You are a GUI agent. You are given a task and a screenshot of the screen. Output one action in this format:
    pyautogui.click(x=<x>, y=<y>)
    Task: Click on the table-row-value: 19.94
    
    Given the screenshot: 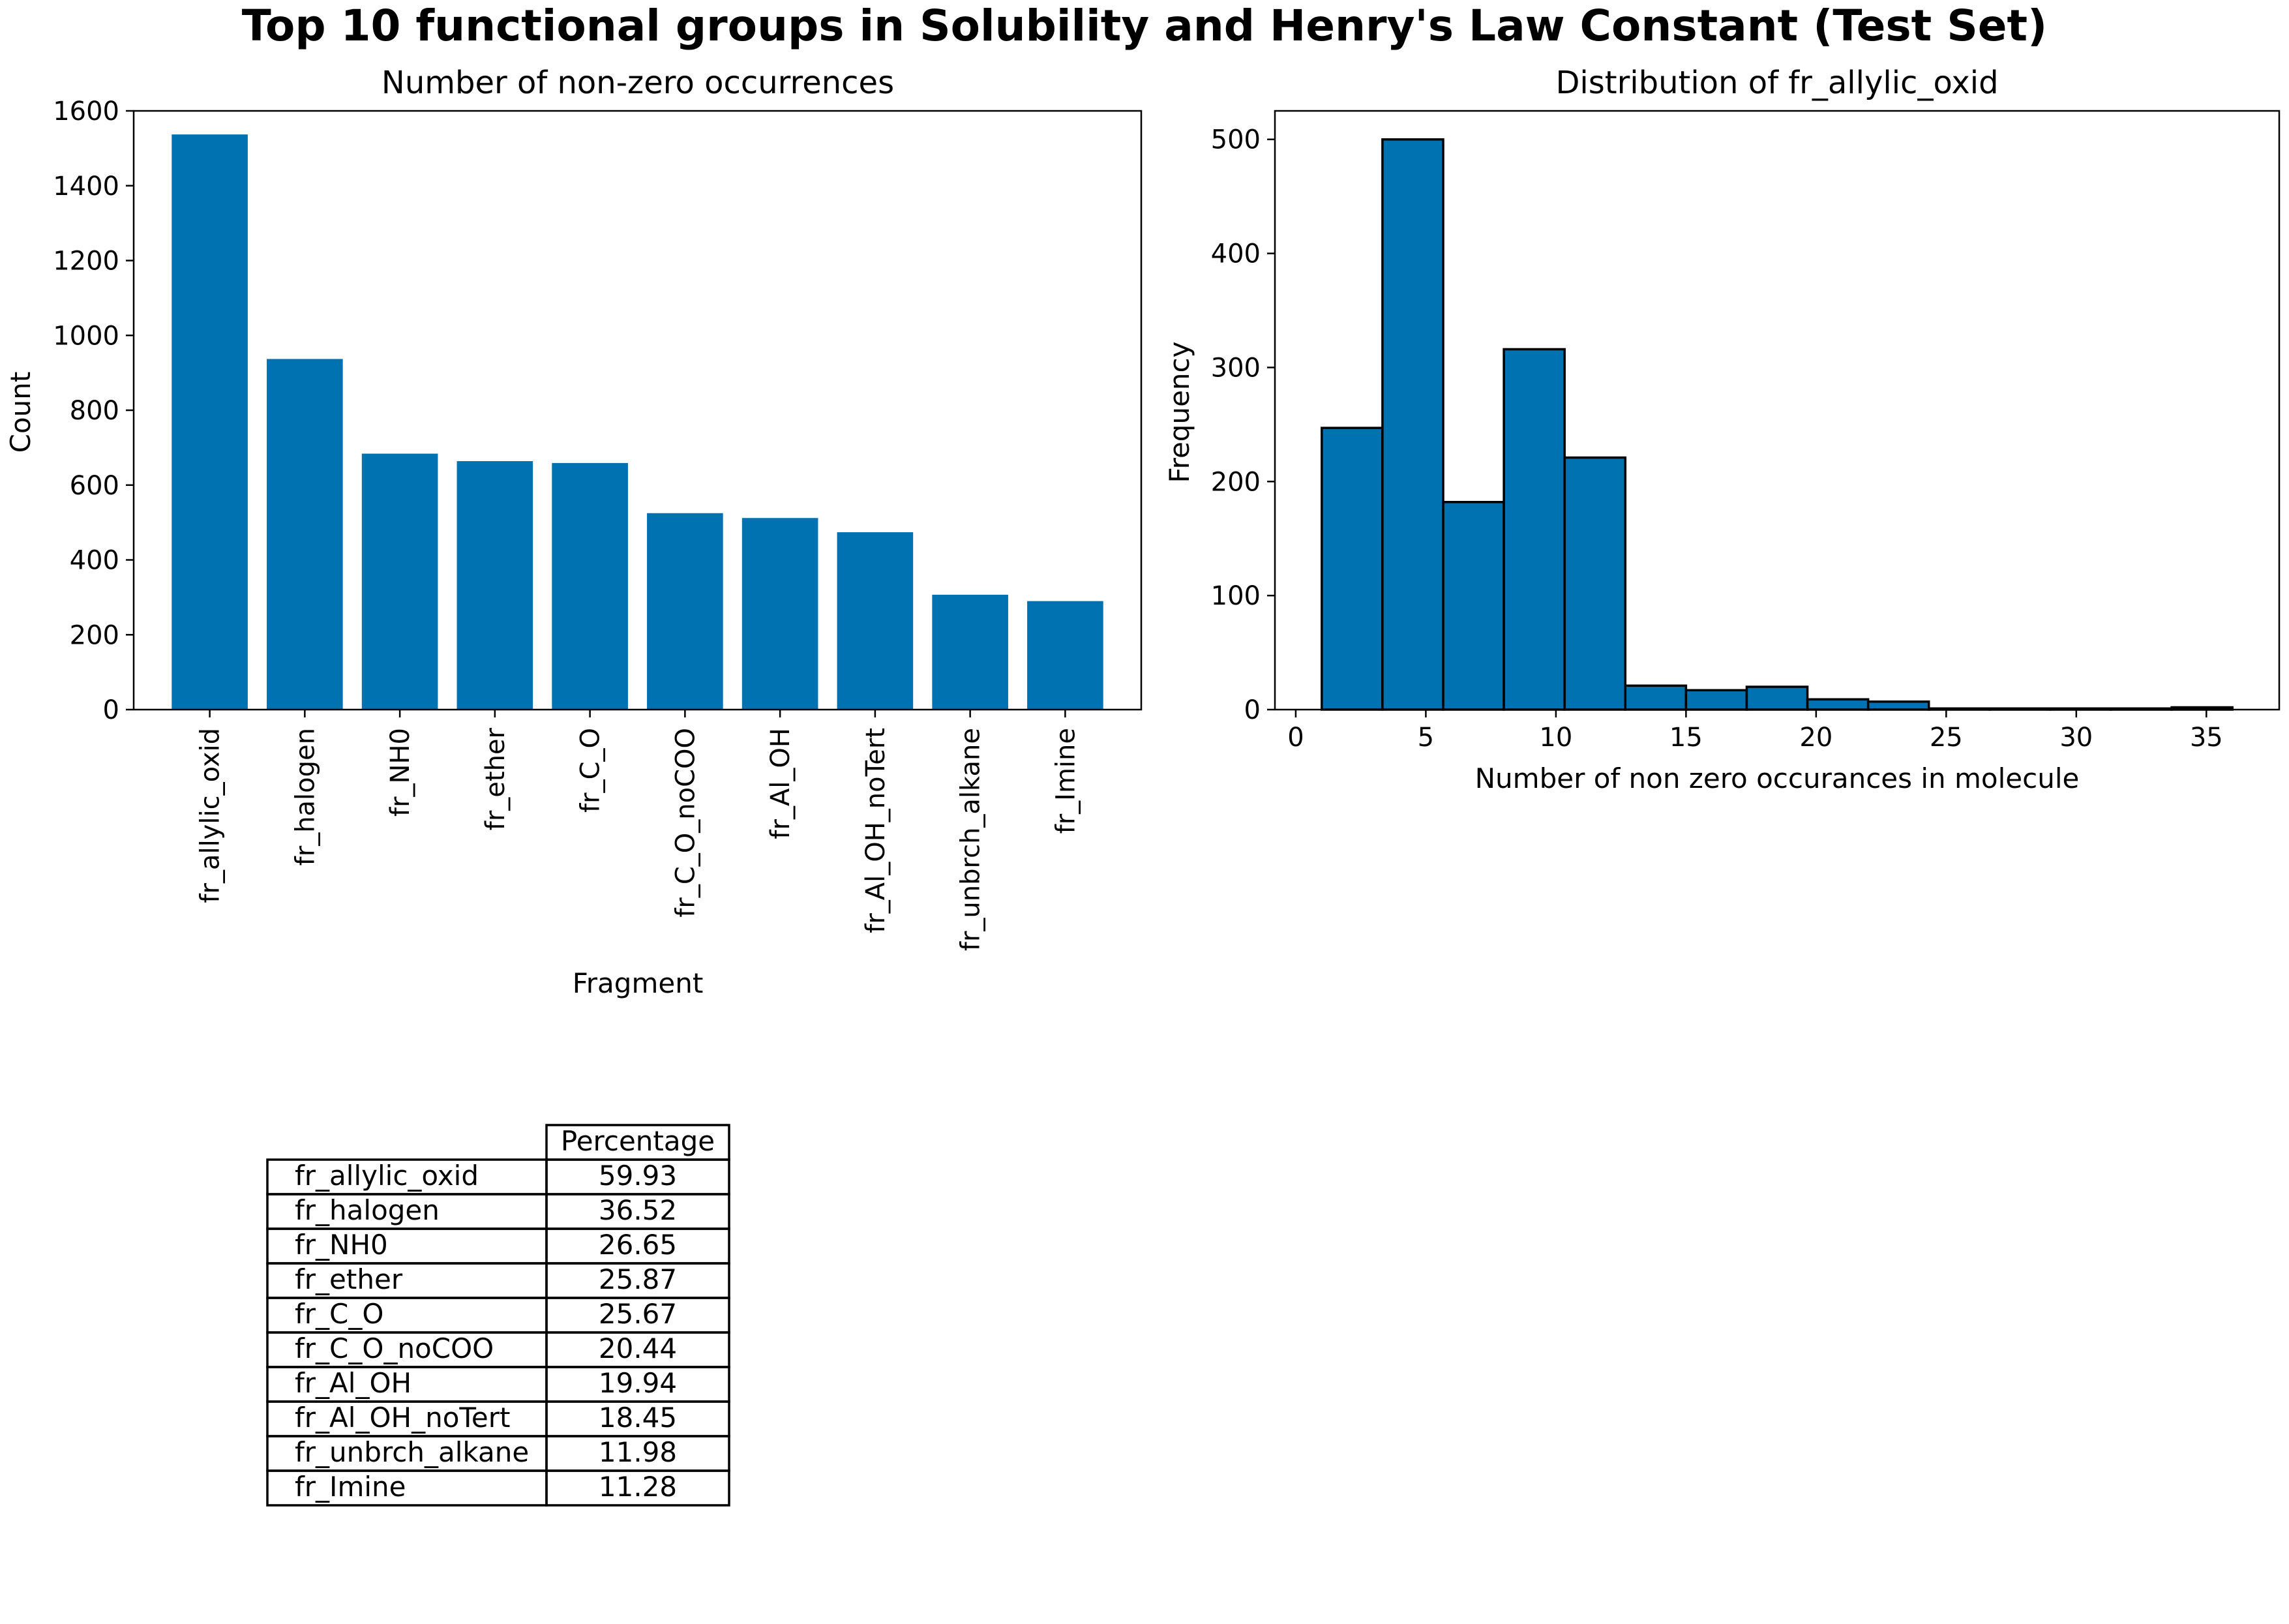 What is the action you would take?
    pyautogui.click(x=638, y=1383)
    